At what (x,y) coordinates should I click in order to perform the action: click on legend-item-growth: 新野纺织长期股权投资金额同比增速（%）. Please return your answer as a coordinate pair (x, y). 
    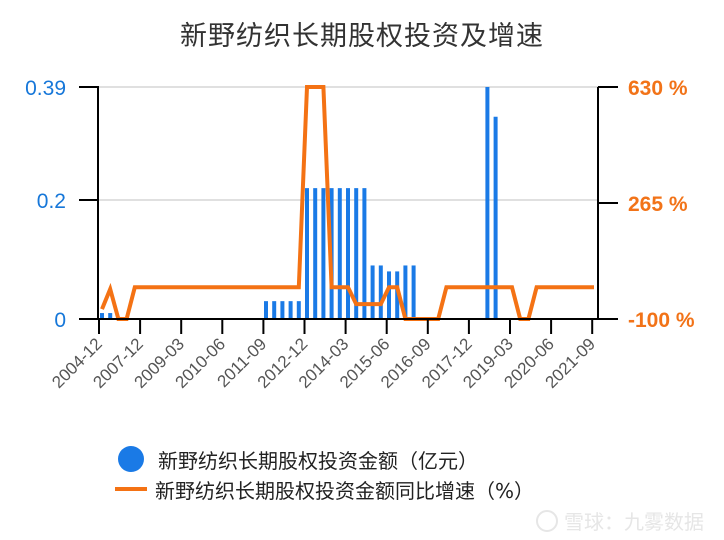
    Looking at the image, I should click on (325, 489).